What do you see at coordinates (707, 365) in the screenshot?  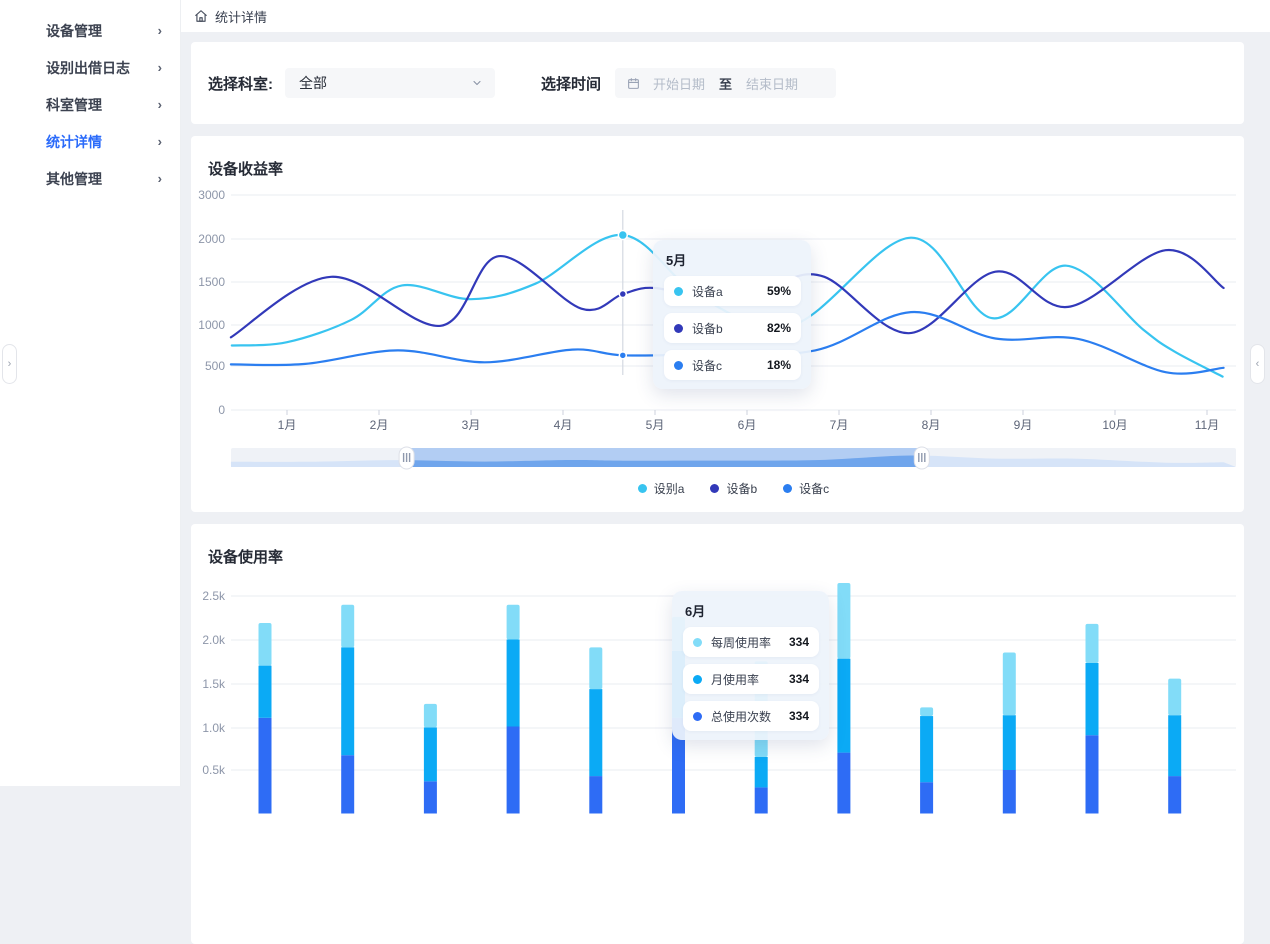 I see `tooltip-series-name: 设备c` at bounding box center [707, 365].